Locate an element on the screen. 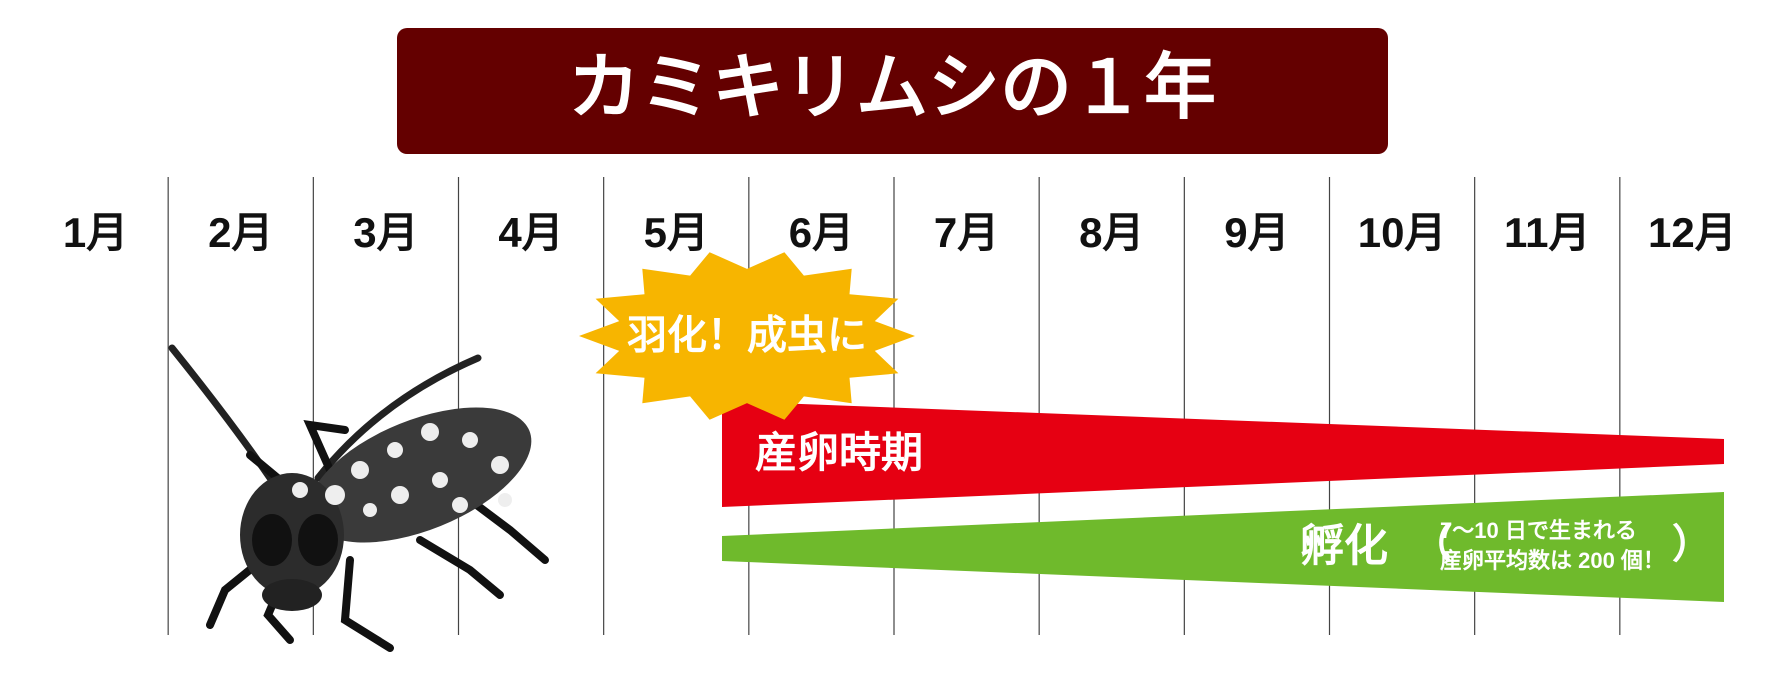  note-close-paren: ） is located at coordinates (1692, 545).